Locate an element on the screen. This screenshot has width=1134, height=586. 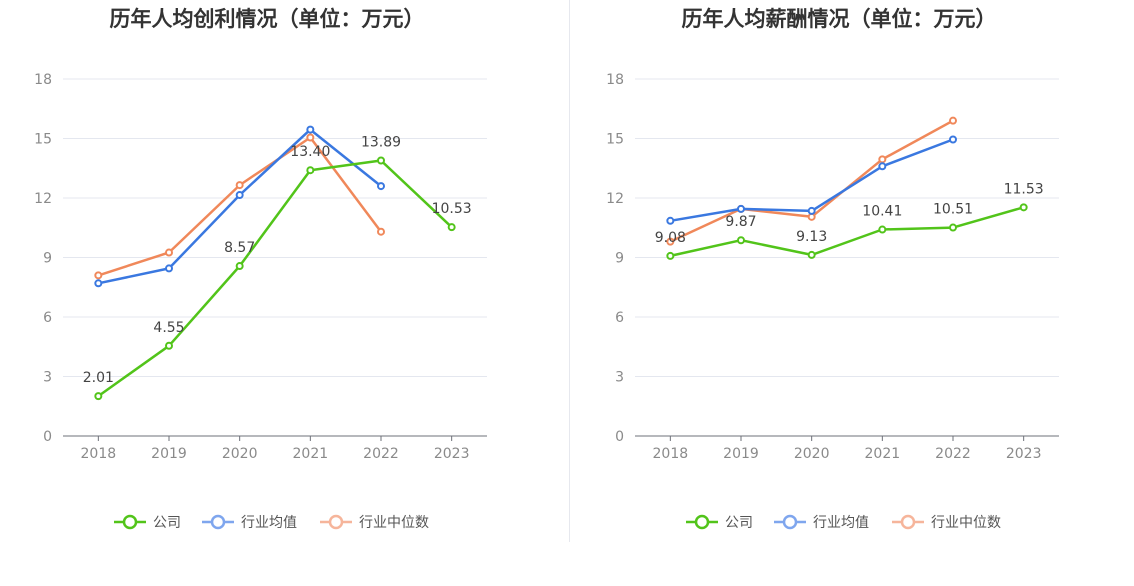
data-label: 9.87 is located at coordinates (740, 222).